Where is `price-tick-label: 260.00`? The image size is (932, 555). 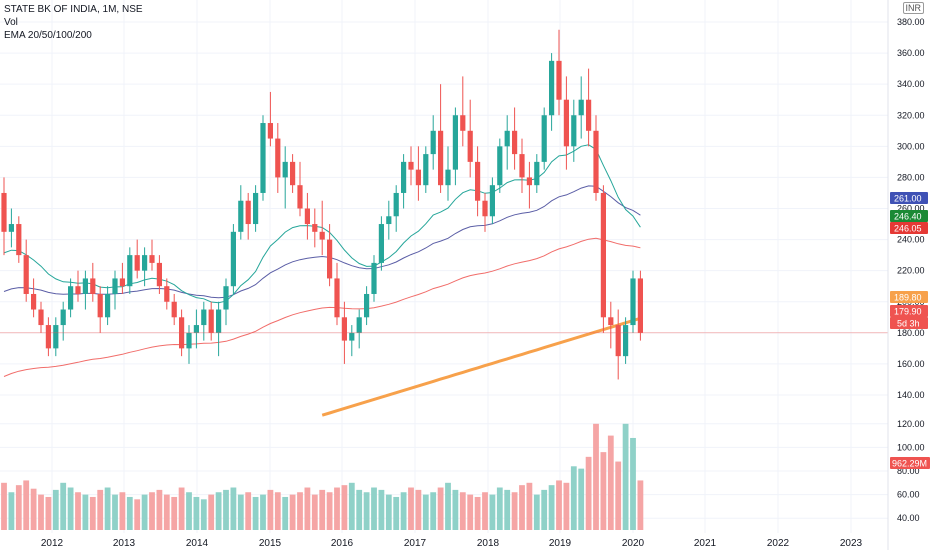 price-tick-label: 260.00 is located at coordinates (911, 209).